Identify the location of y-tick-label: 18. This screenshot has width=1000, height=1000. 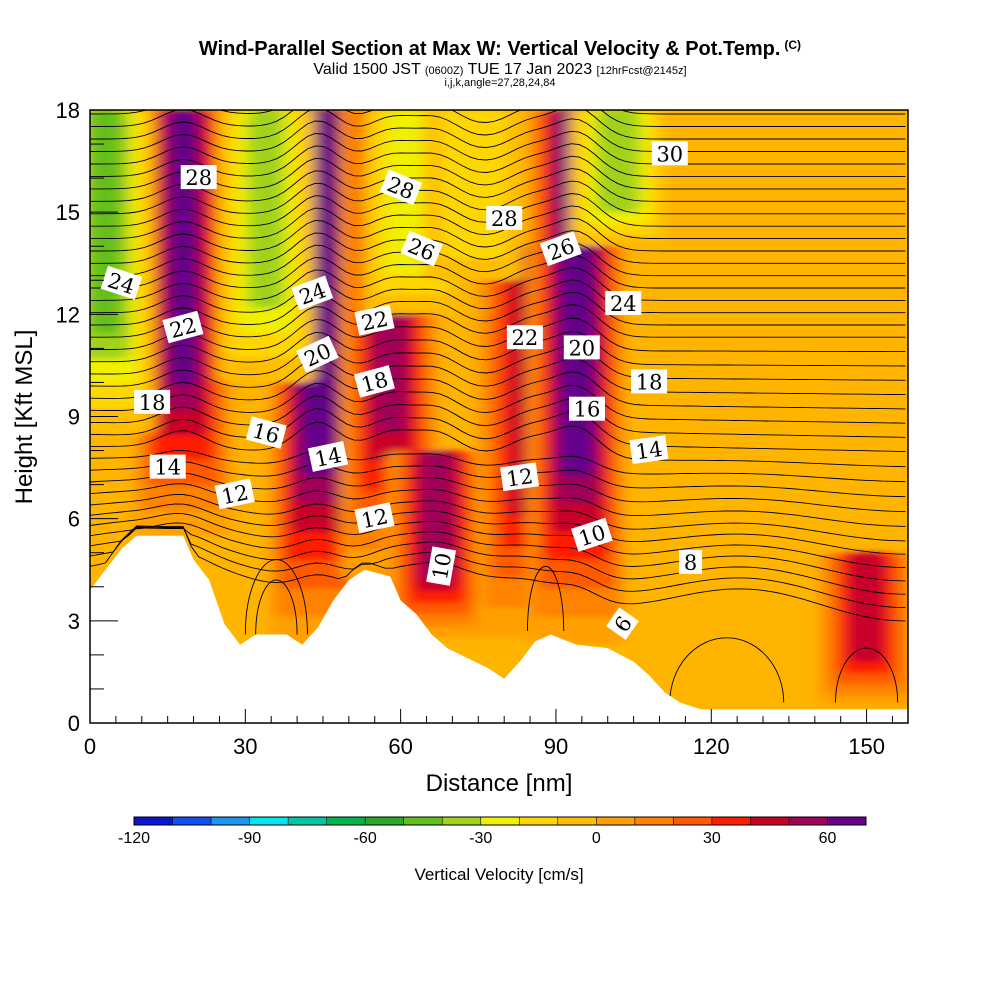
(68, 110).